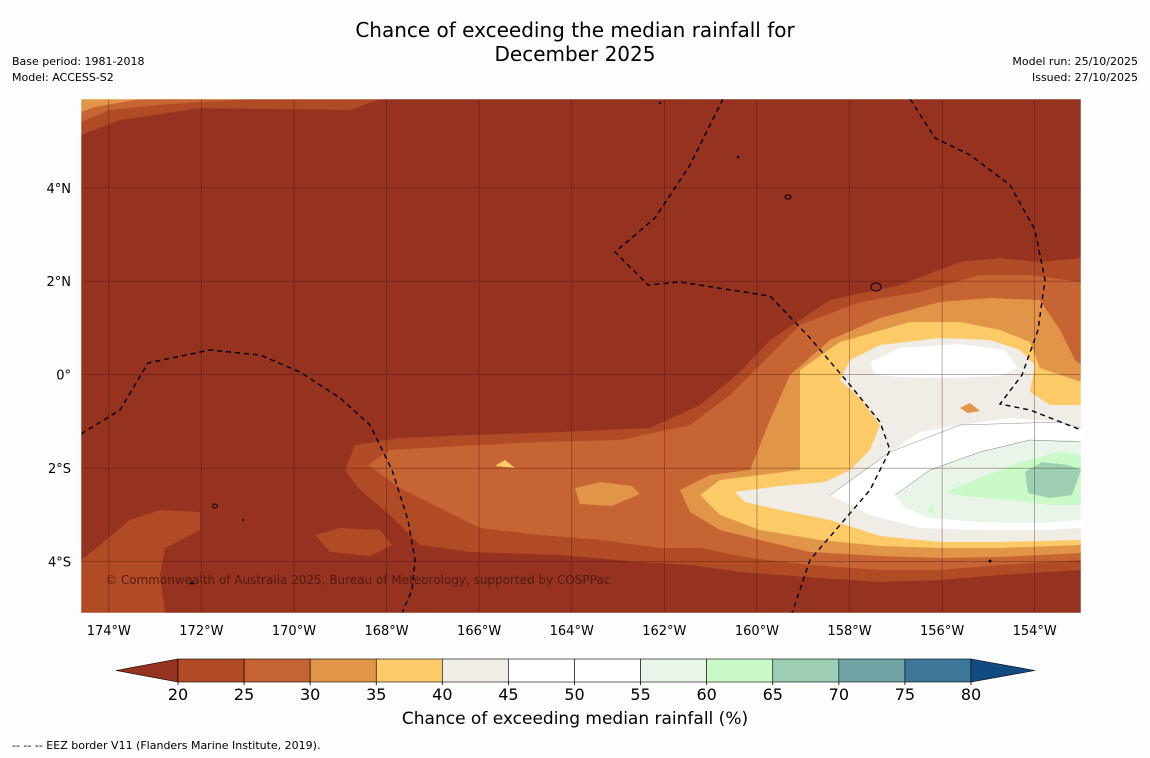 This screenshot has width=1150, height=758. I want to click on colorbar-tick-label: 20, so click(178, 694).